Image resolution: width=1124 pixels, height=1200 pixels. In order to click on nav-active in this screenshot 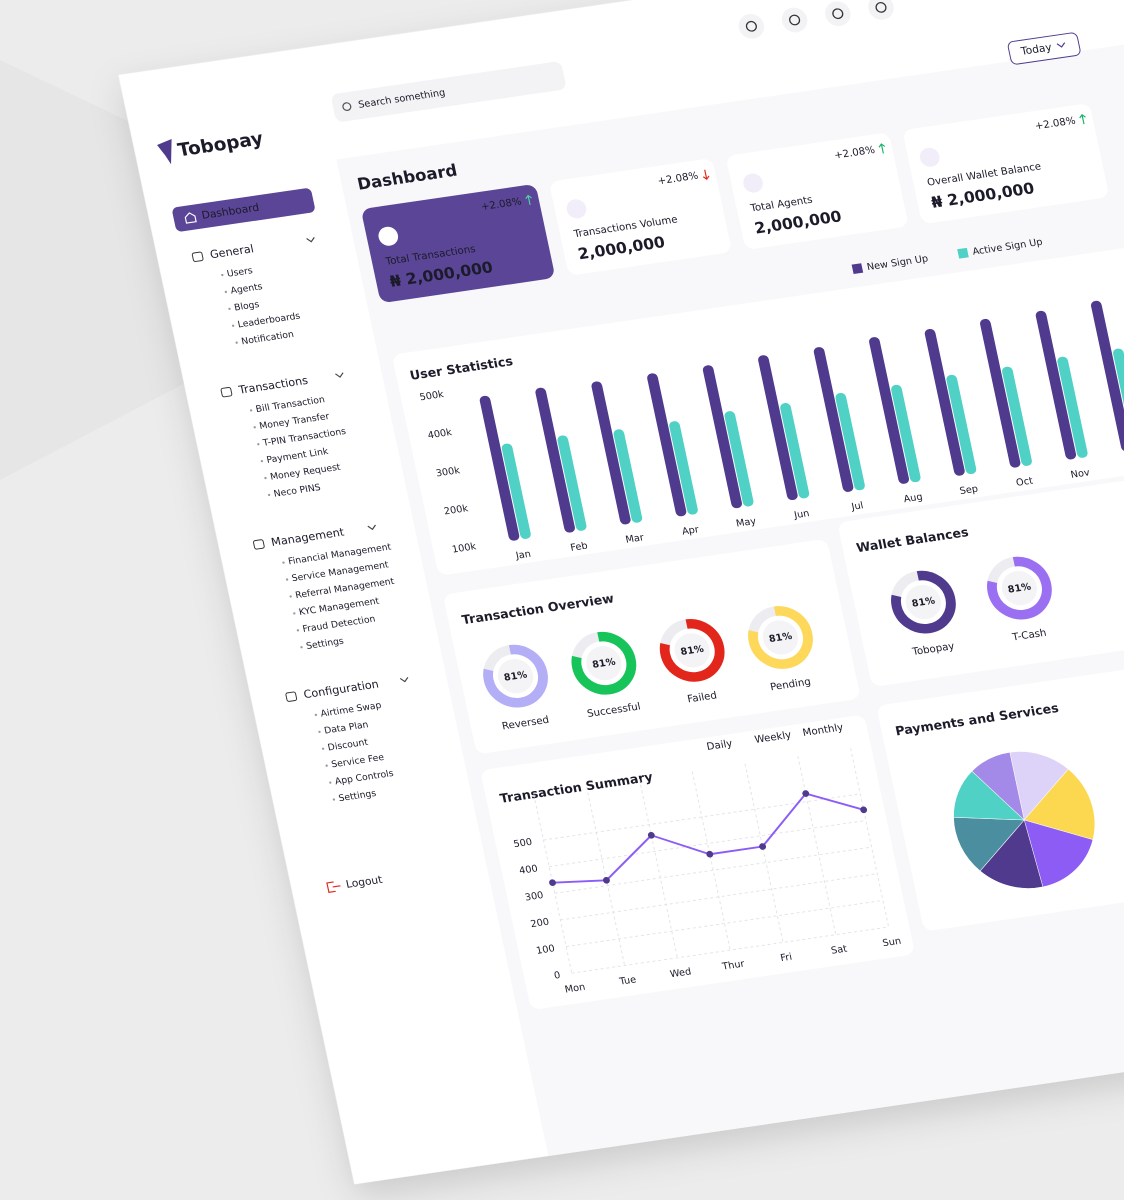, I will do `click(243, 210)`.